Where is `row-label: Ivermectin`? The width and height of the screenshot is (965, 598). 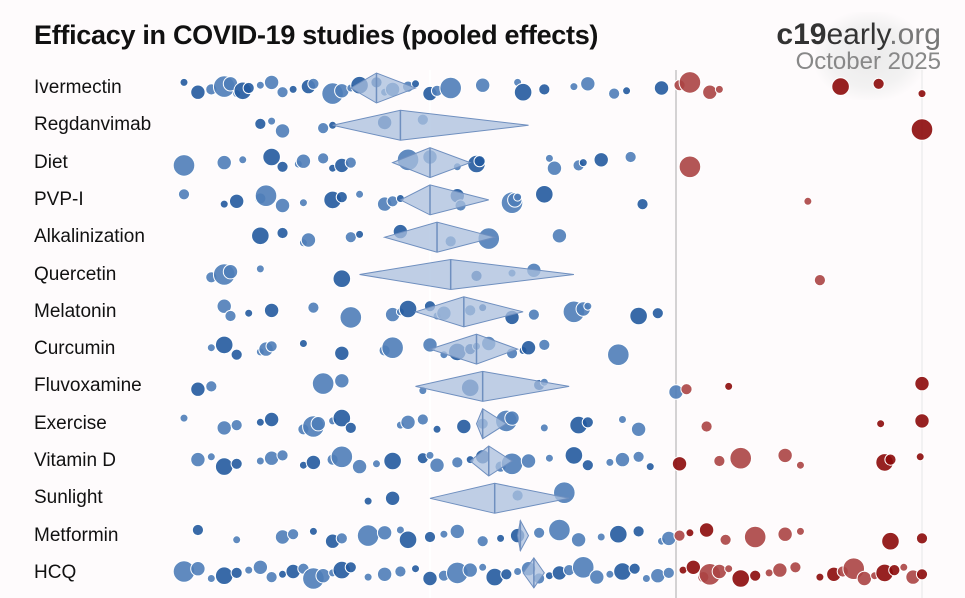
row-label: Ivermectin is located at coordinates (78, 87).